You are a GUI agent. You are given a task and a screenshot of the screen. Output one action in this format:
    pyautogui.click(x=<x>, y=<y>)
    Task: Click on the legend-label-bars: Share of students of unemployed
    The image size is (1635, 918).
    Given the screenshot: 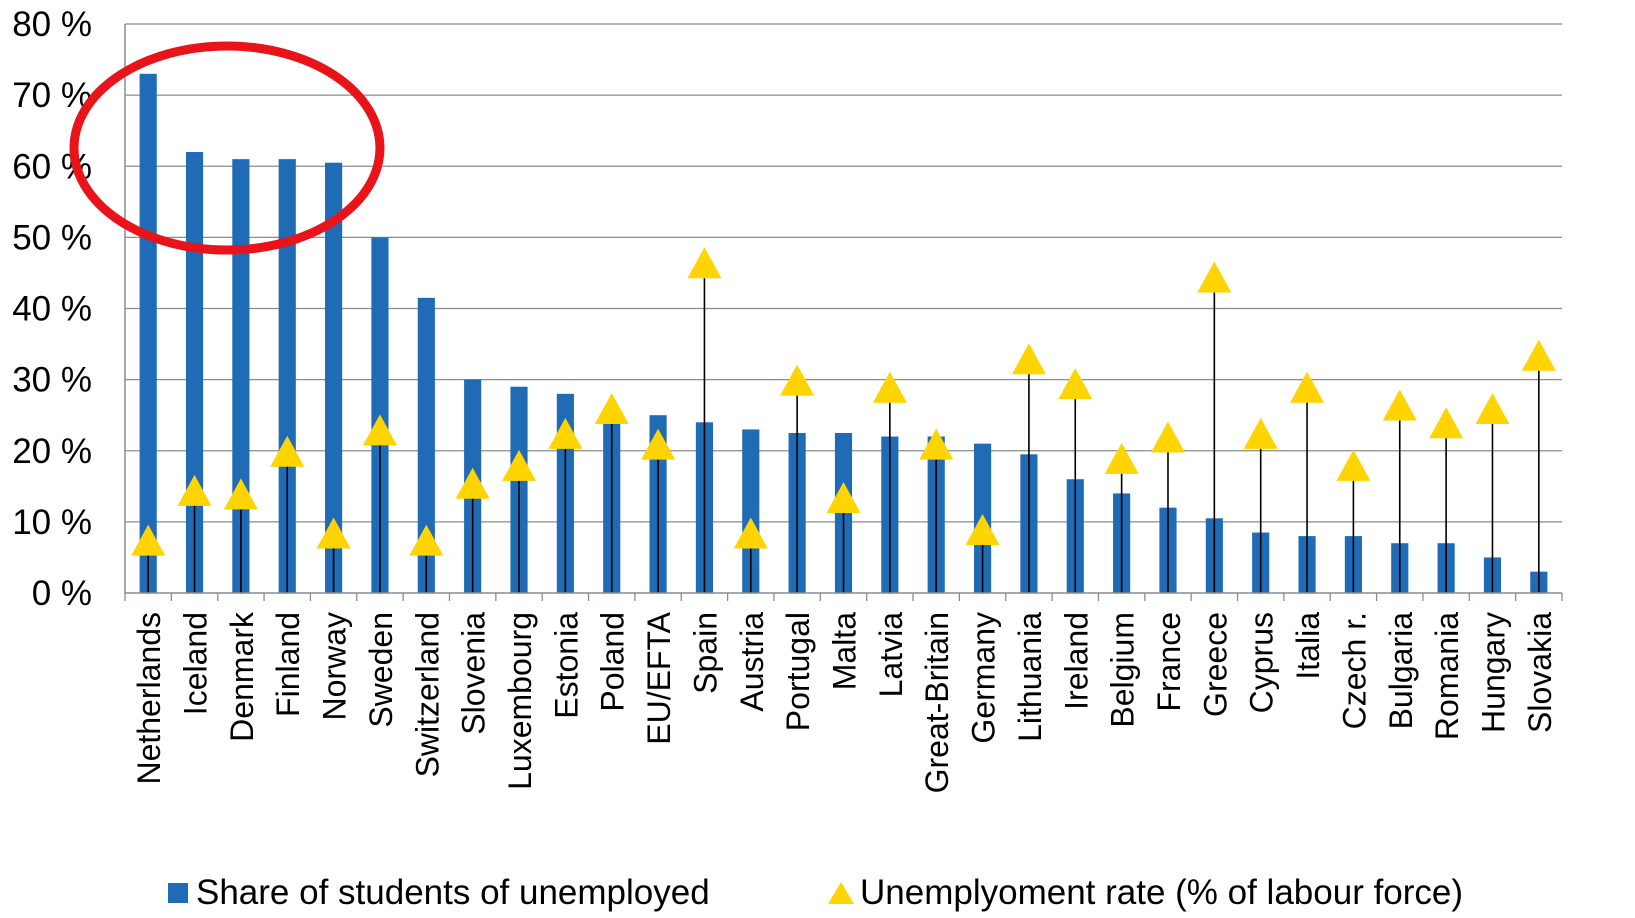 What is the action you would take?
    pyautogui.click(x=453, y=892)
    